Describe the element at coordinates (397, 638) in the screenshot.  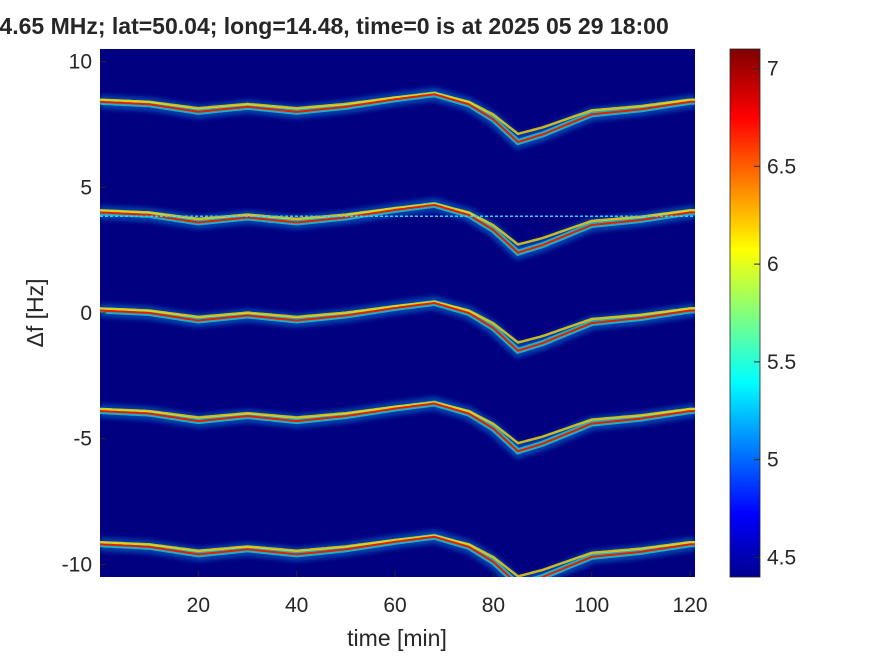
I see `x-axis-label: time [min]` at that location.